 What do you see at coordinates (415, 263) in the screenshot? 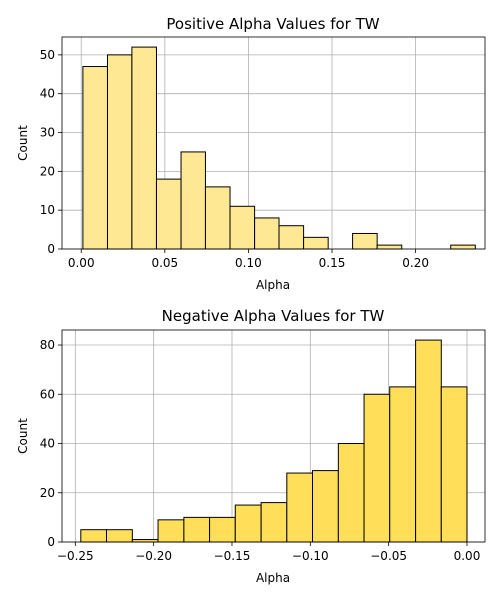
I see `x-tick-label: 0.20` at bounding box center [415, 263].